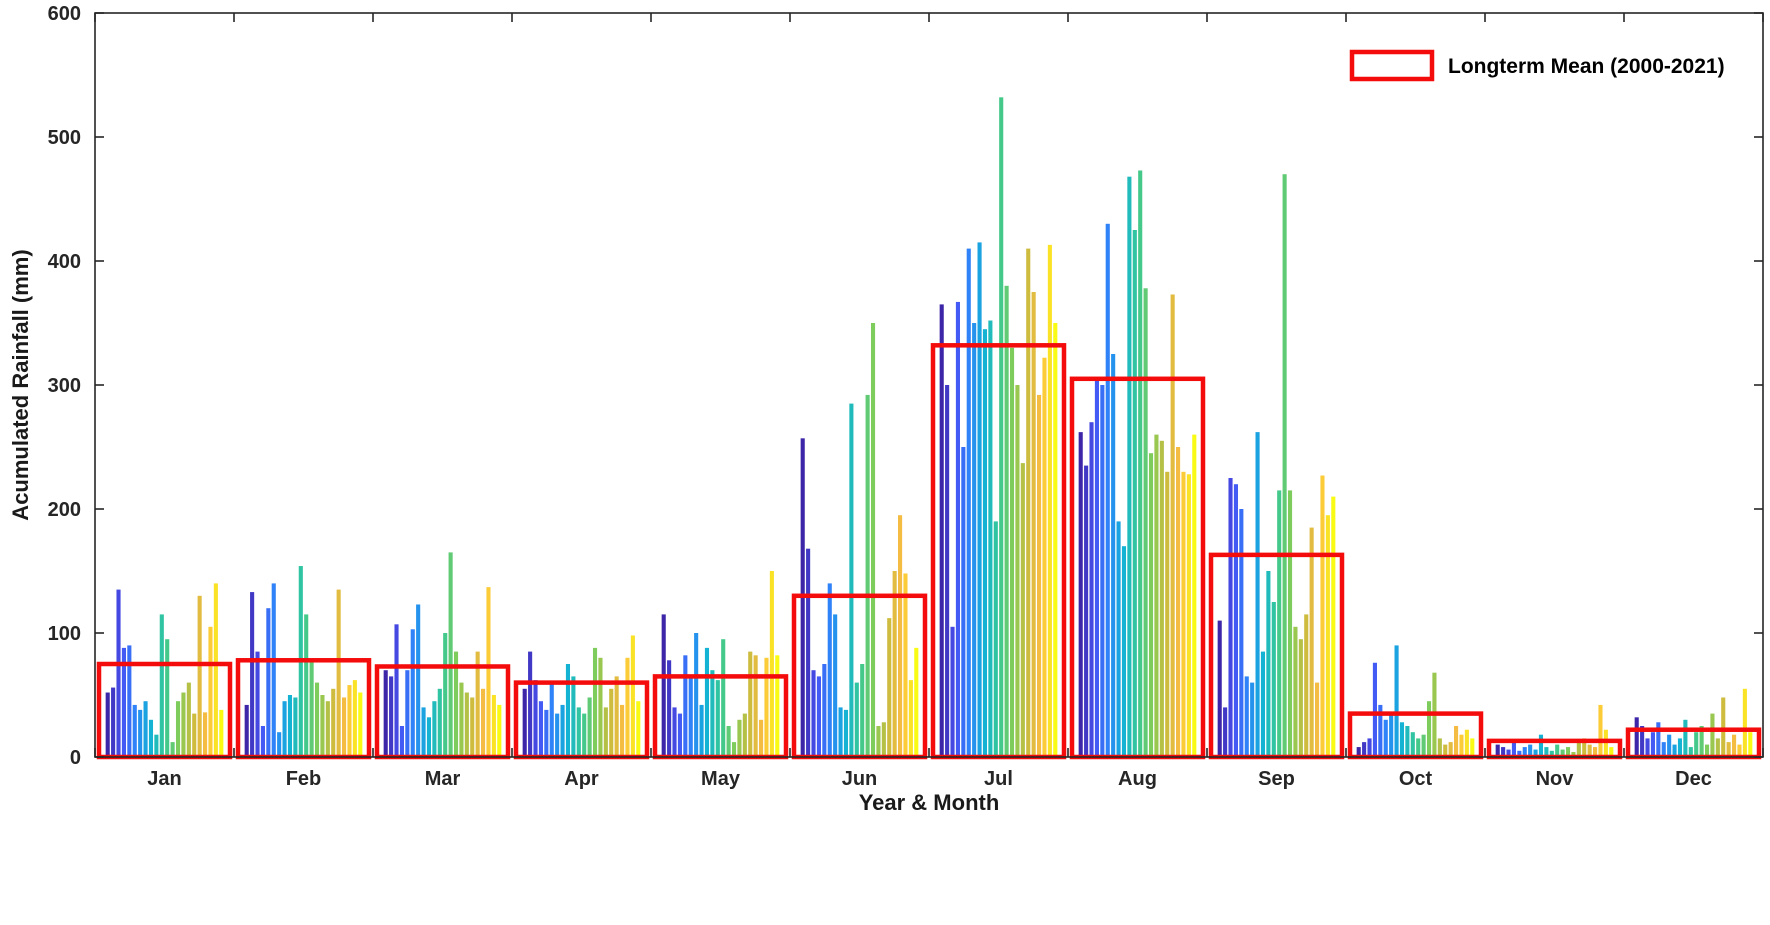 The height and width of the screenshot is (925, 1770). I want to click on x-tick-label-sep: Sep, so click(1276, 779).